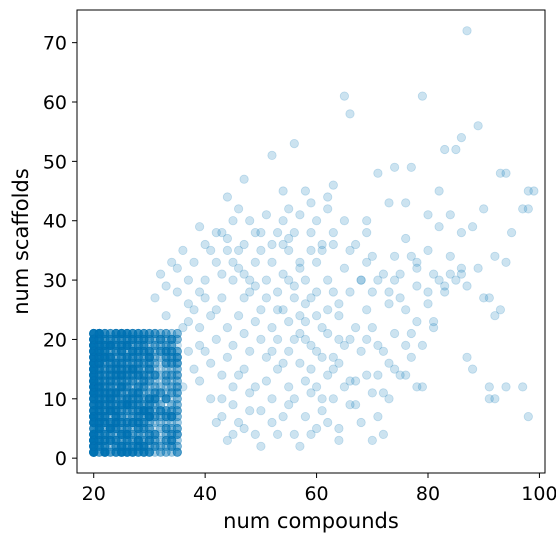 The image size is (556, 543). Describe the element at coordinates (94, 494) in the screenshot. I see `x-tick-label: 20` at that location.